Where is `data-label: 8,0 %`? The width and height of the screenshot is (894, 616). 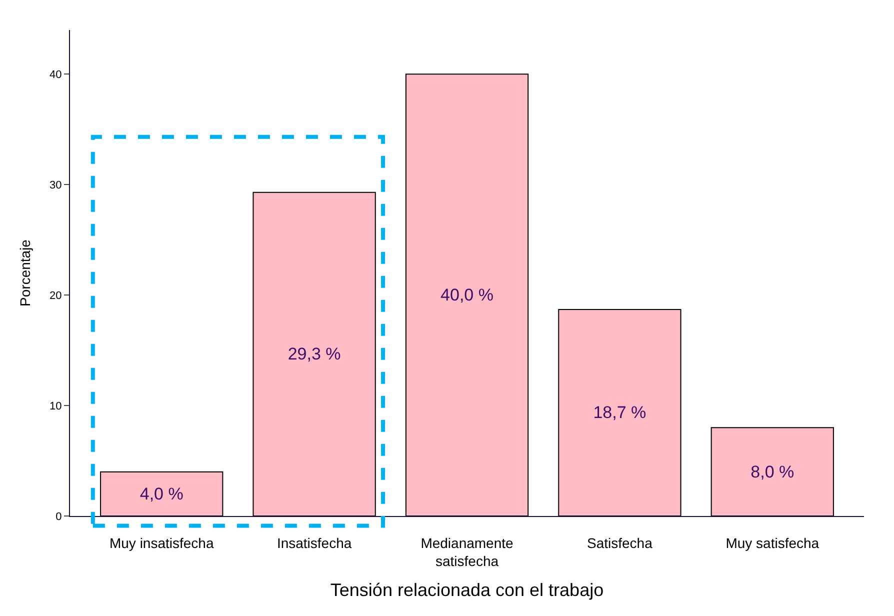
data-label: 8,0 % is located at coordinates (772, 472).